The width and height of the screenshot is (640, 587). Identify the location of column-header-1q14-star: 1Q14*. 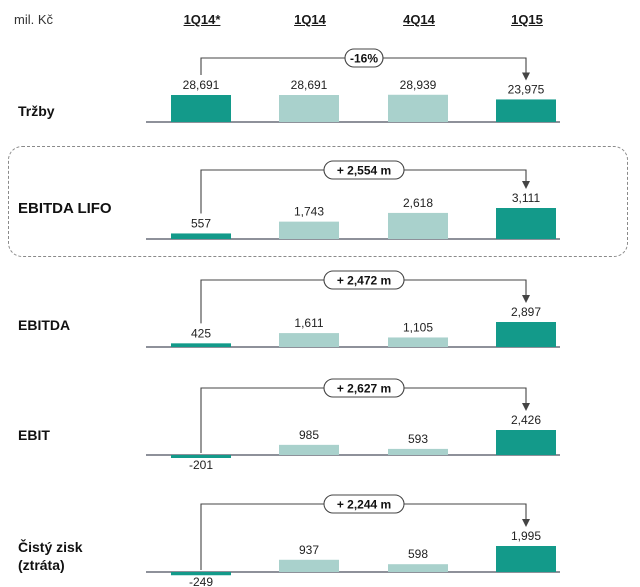
(202, 19).